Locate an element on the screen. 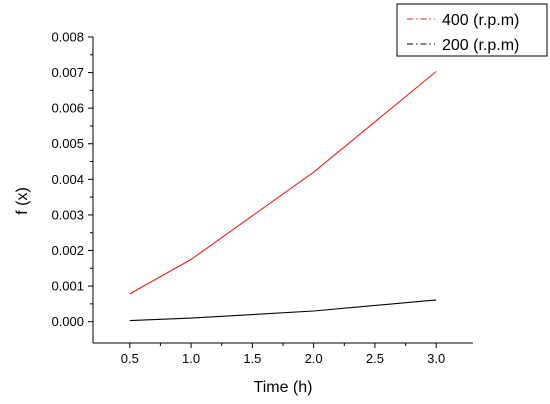 The image size is (550, 404). x-tick-label: 1.0 is located at coordinates (191, 358).